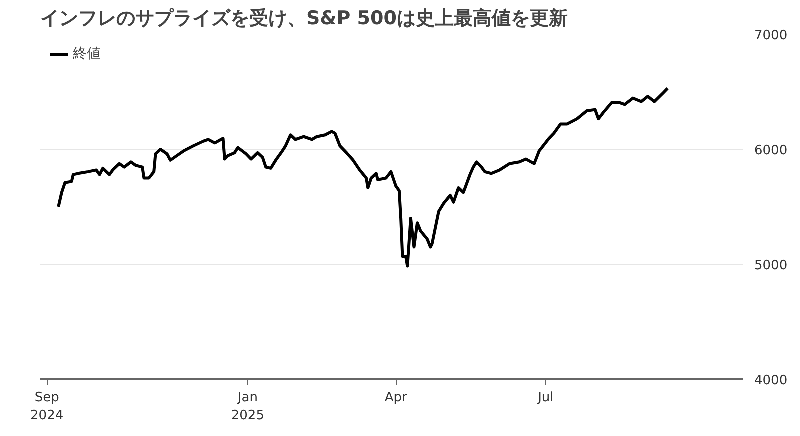  I want to click on y-tick-label: 6000, so click(771, 151).